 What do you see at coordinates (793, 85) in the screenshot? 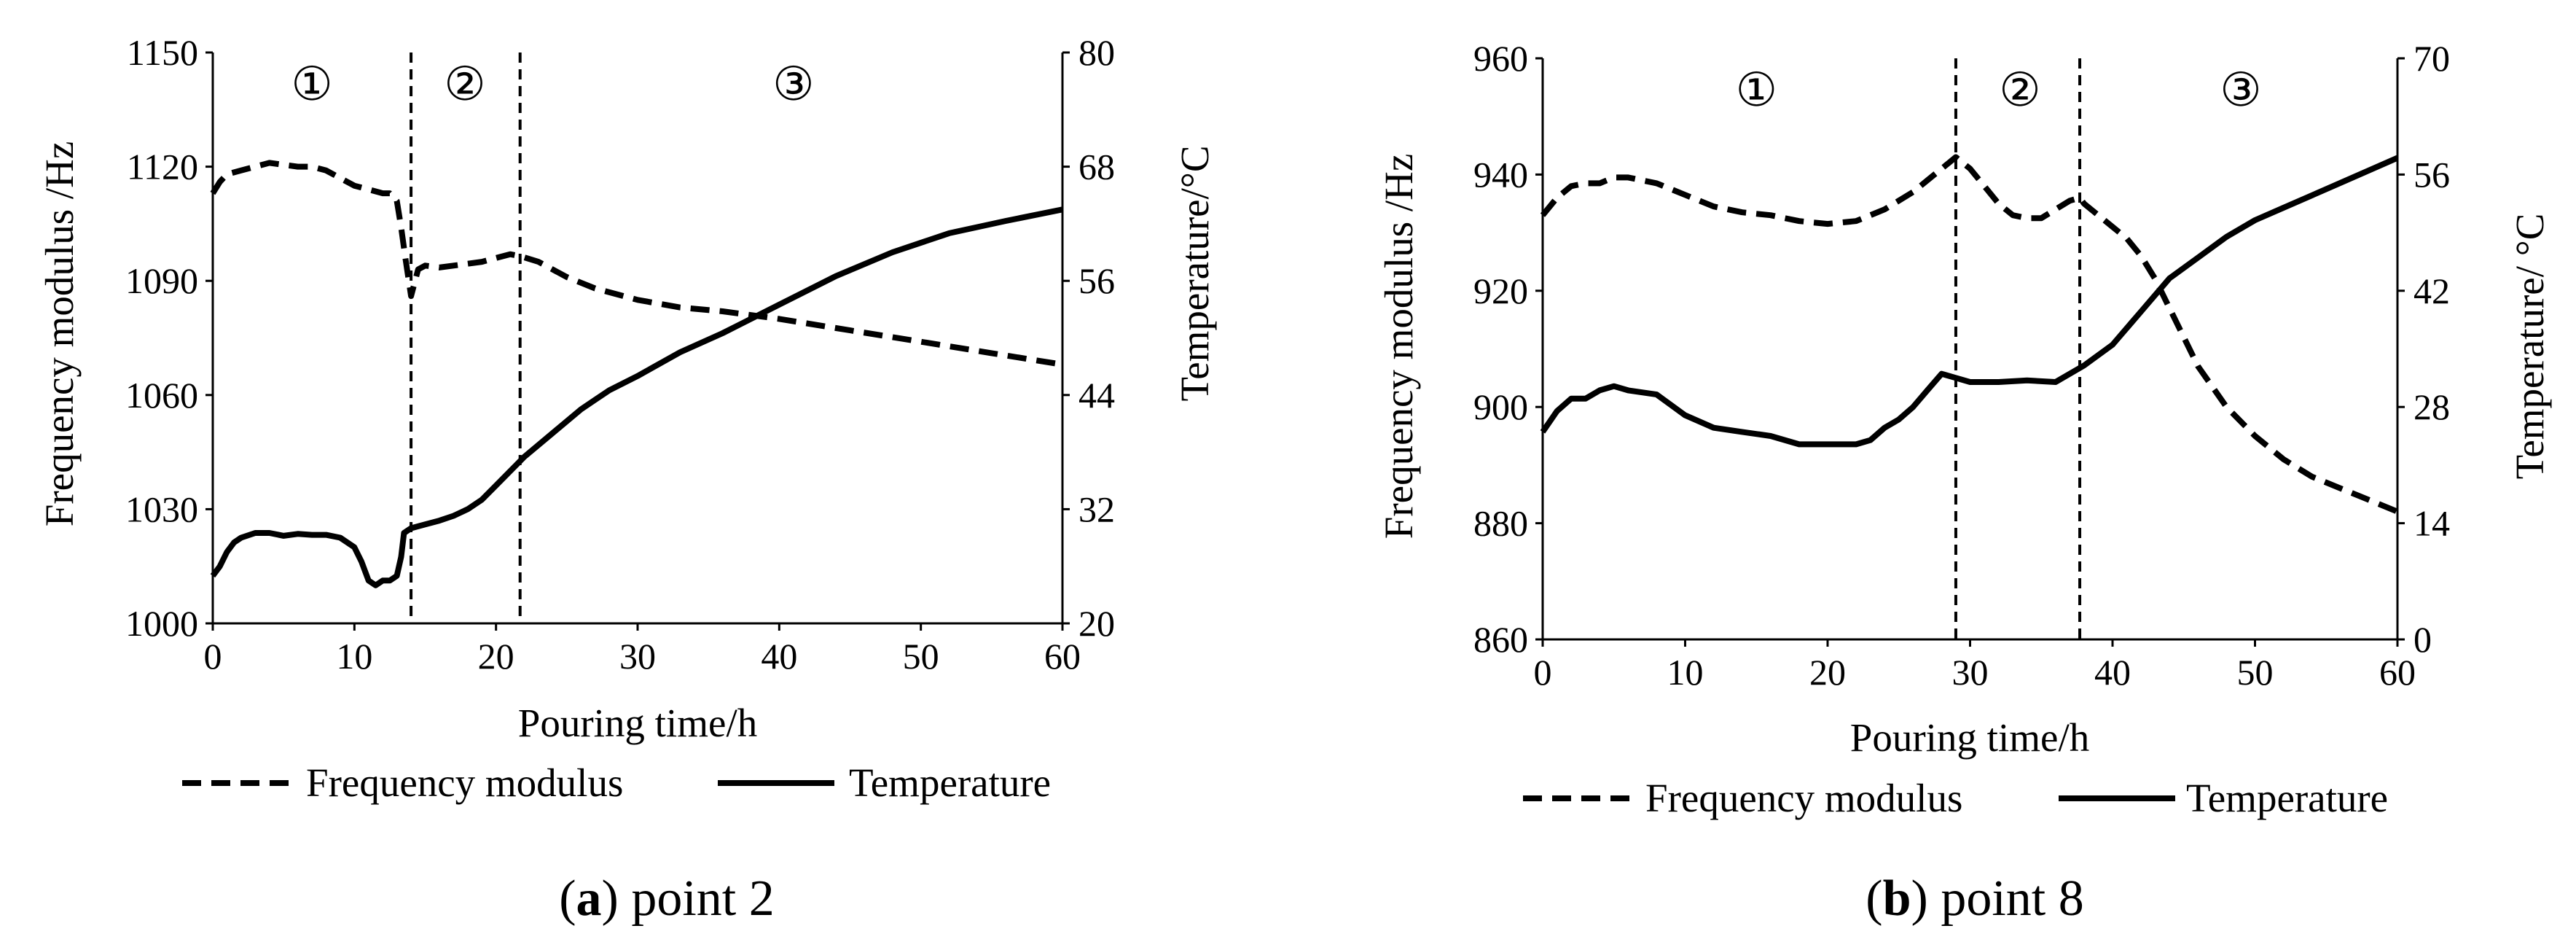
I see `chart-a-region-label-3: ③` at bounding box center [793, 85].